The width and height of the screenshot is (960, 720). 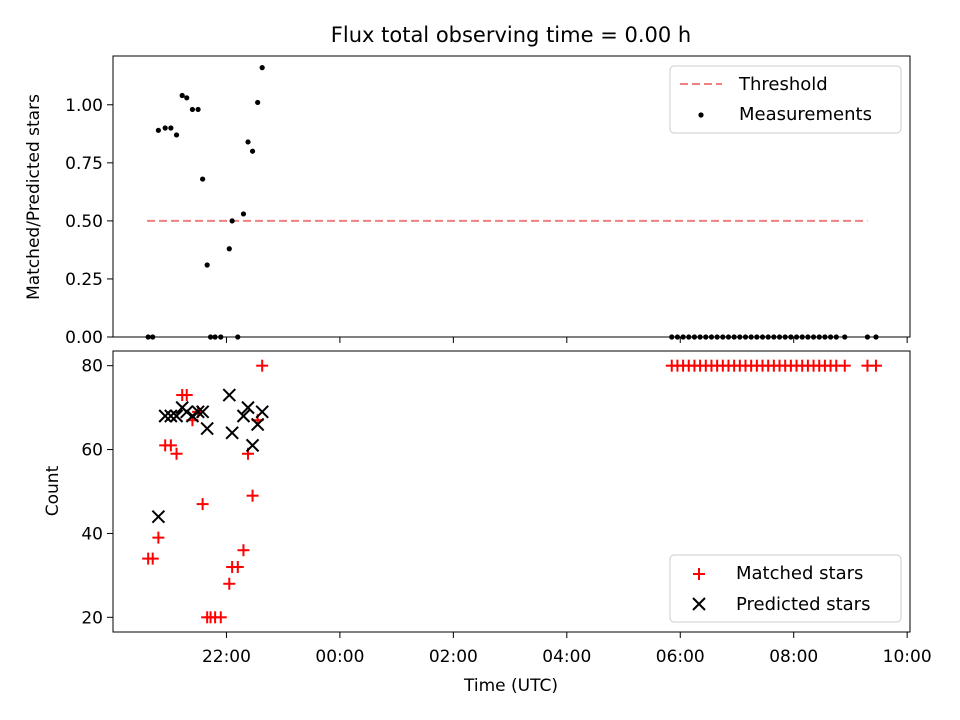 I want to click on count-x-ticks: 22:00 00:00 02:00 04:00 06:00 08:00 10:00, so click(x=567, y=649).